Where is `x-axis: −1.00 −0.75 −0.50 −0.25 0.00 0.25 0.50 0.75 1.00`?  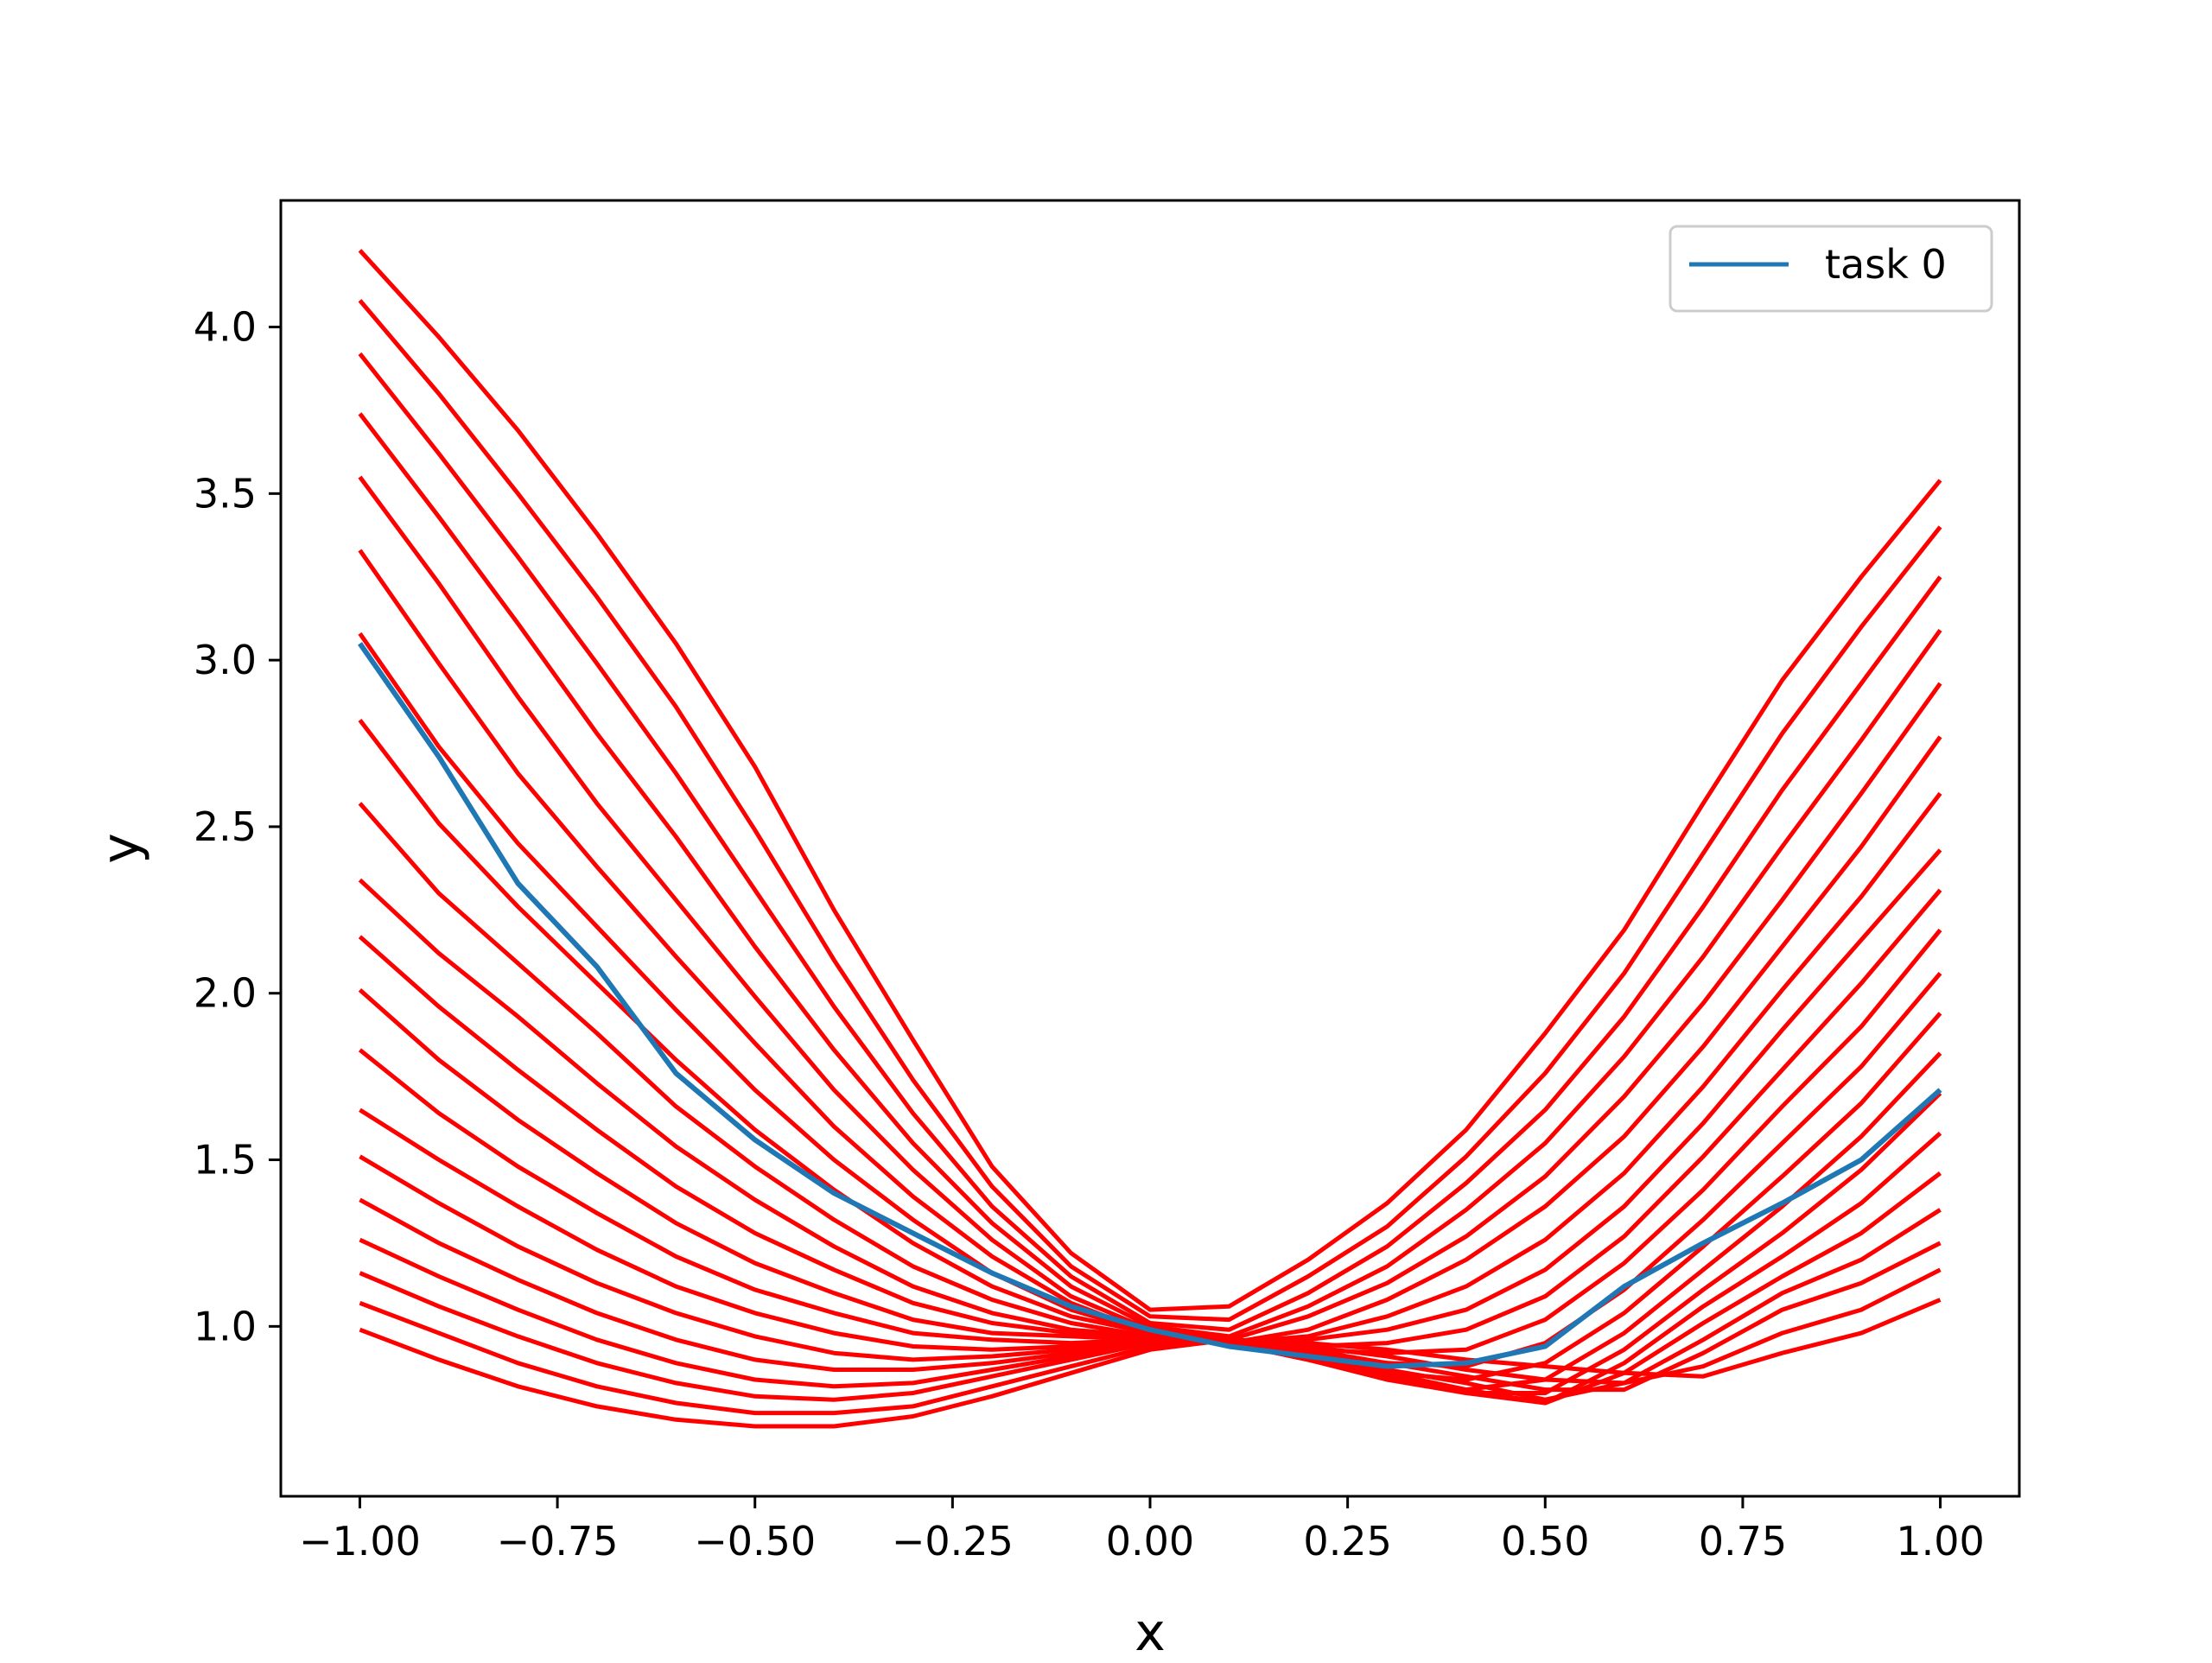
x-axis: −1.00 −0.75 −0.50 −0.25 0.00 0.25 0.50 0.75 1.00 is located at coordinates (1142, 1531).